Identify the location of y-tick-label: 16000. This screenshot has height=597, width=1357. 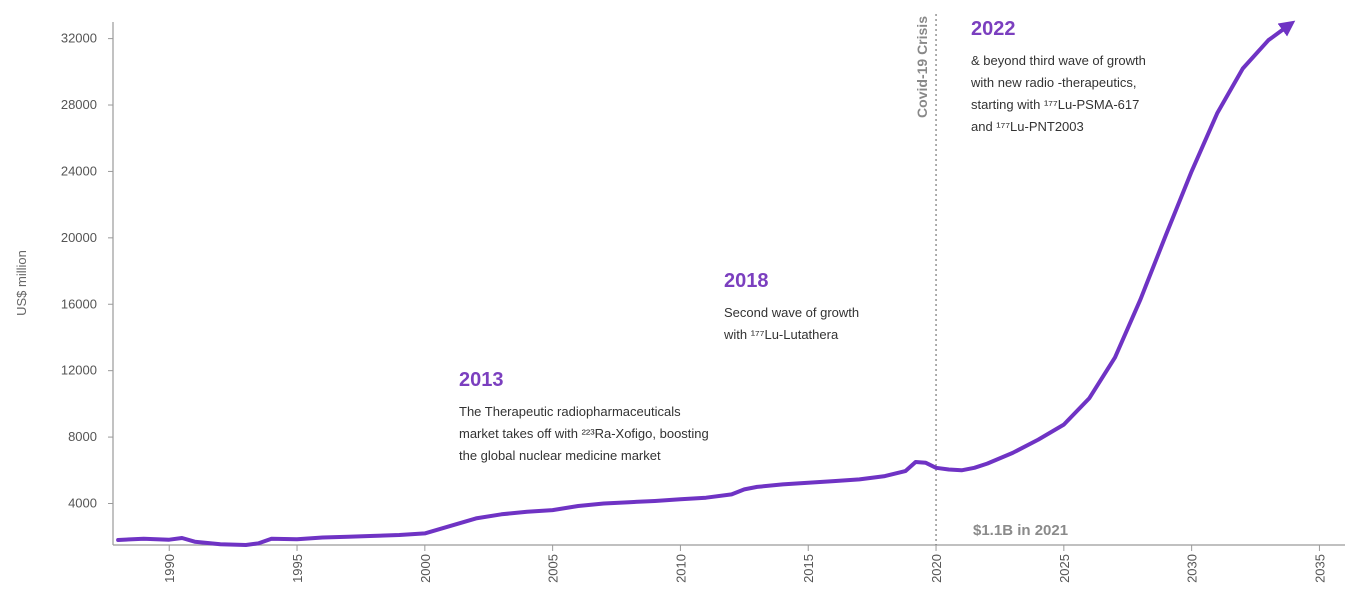
(79, 303).